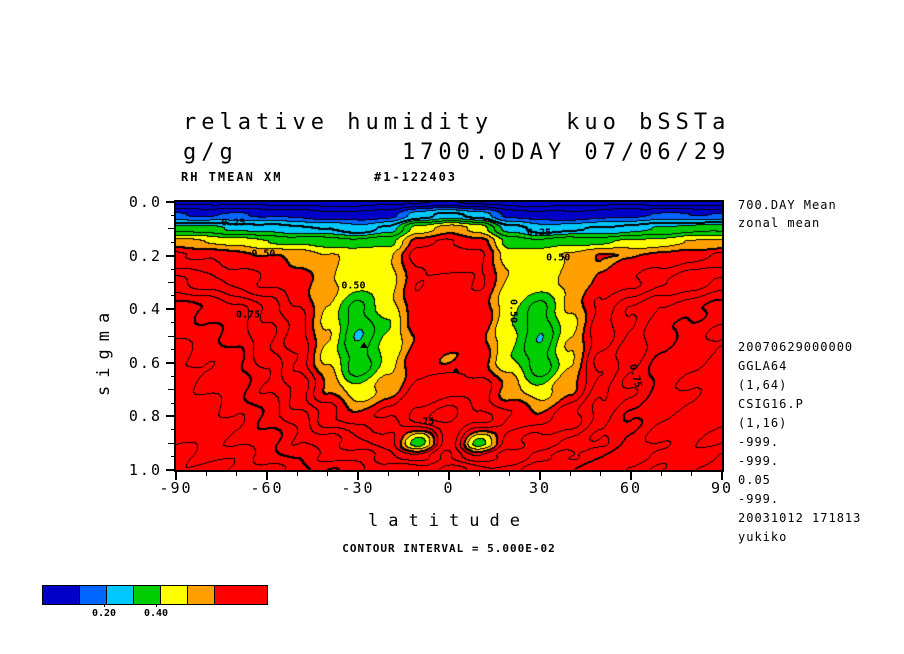  Describe the element at coordinates (156, 613) in the screenshot. I see `colorbar-tick-label: 0.40` at that location.